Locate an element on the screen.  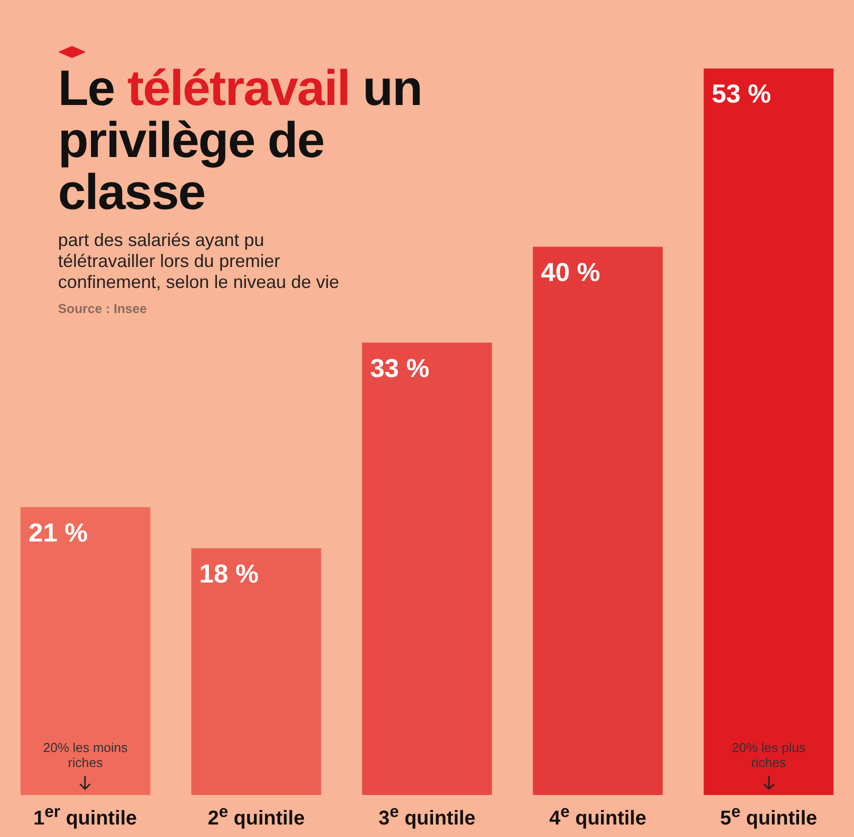
data-label: 40 % is located at coordinates (570, 271).